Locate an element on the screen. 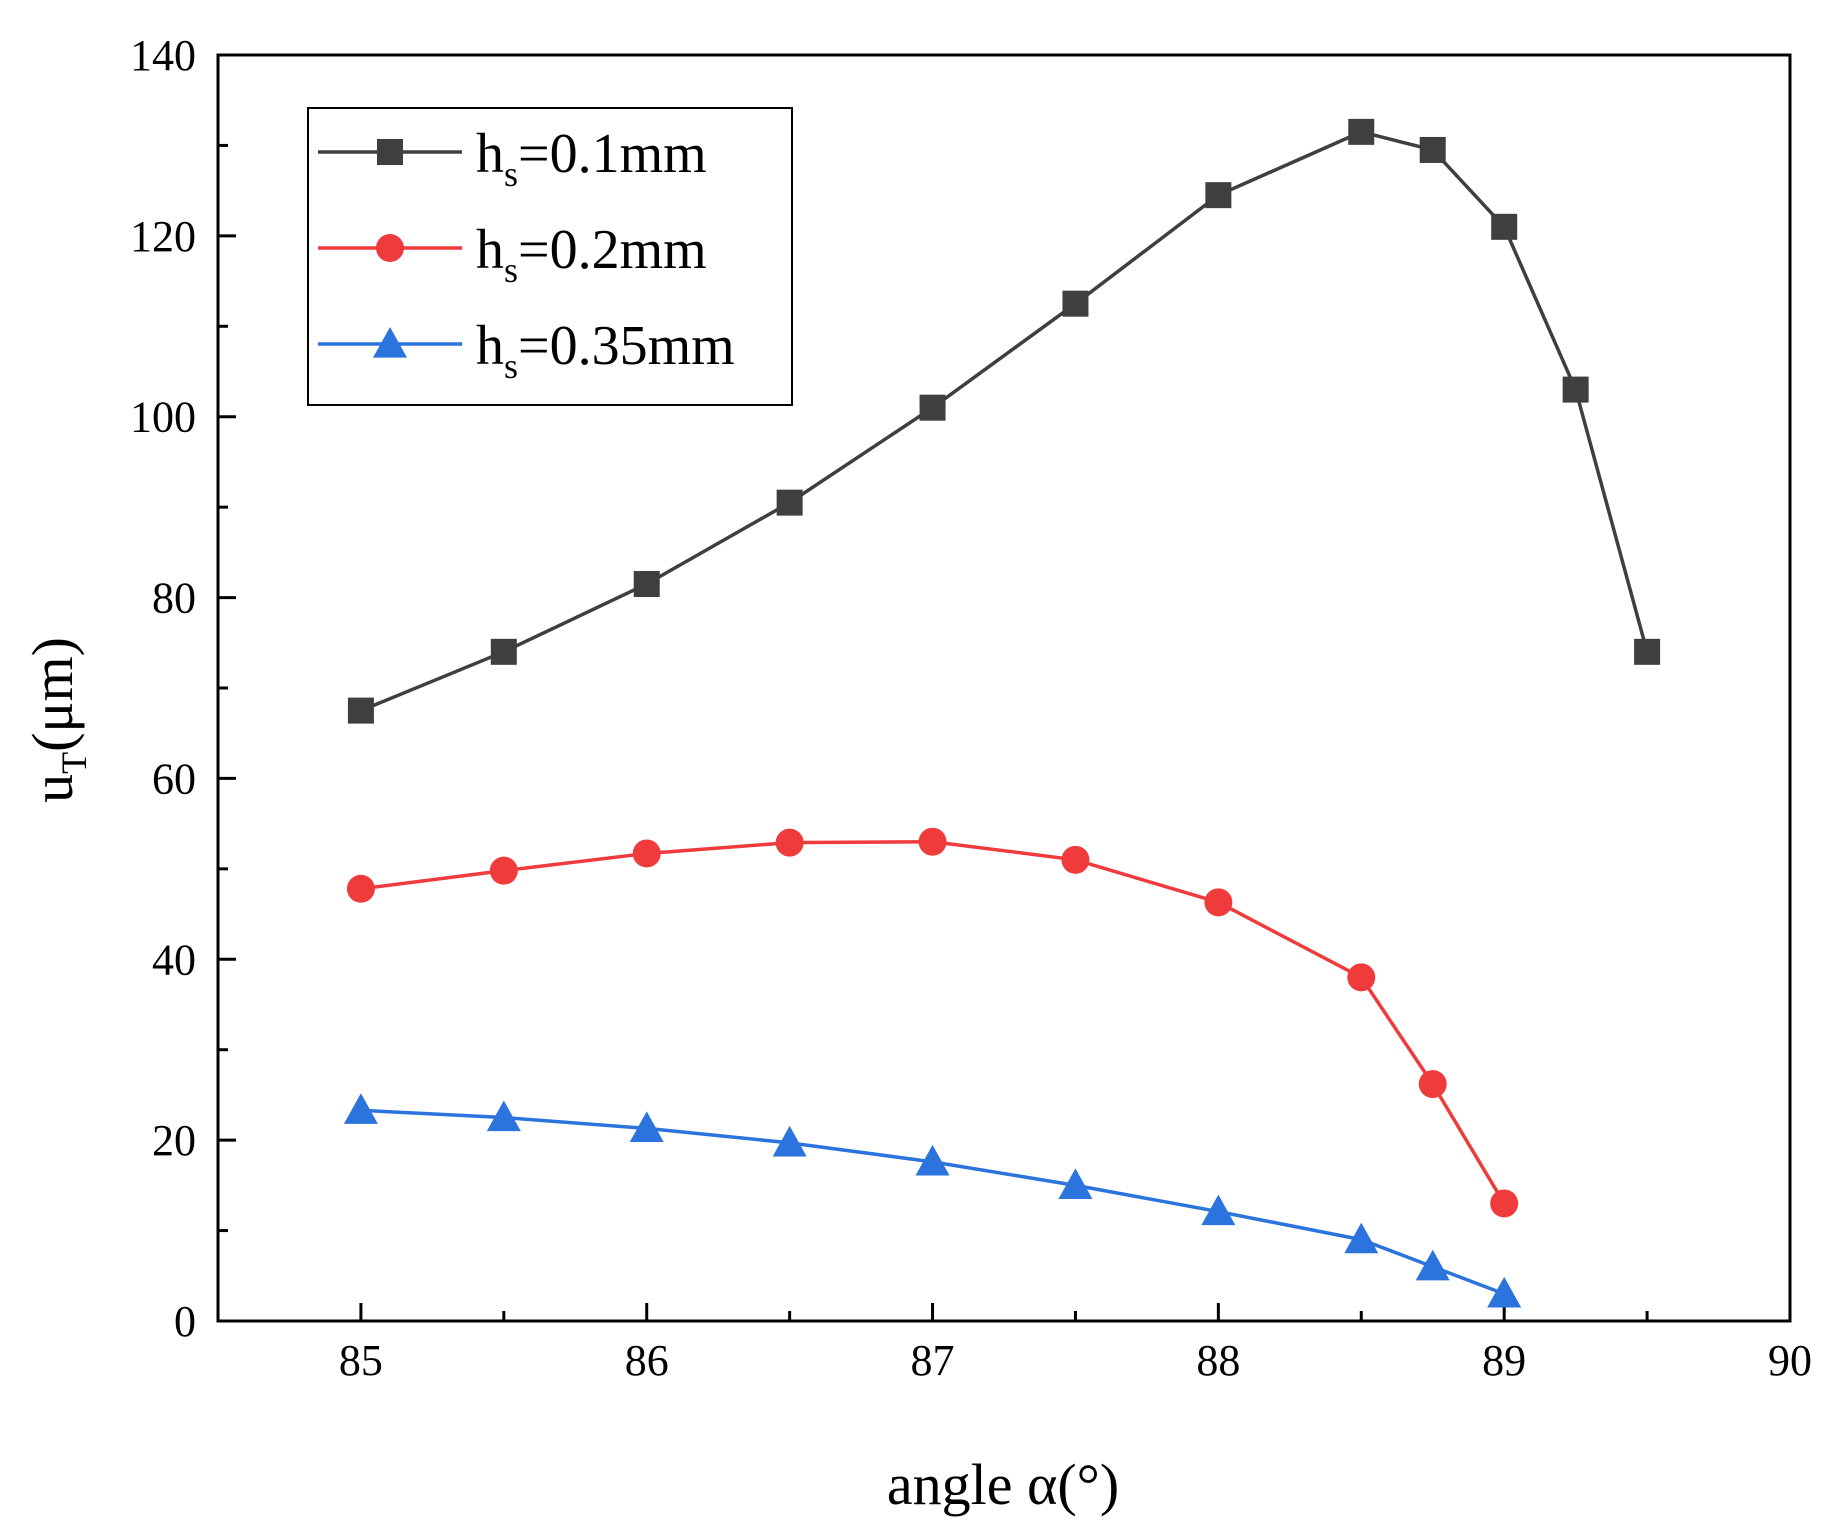  y-tick-label: 40 is located at coordinates (174, 959).